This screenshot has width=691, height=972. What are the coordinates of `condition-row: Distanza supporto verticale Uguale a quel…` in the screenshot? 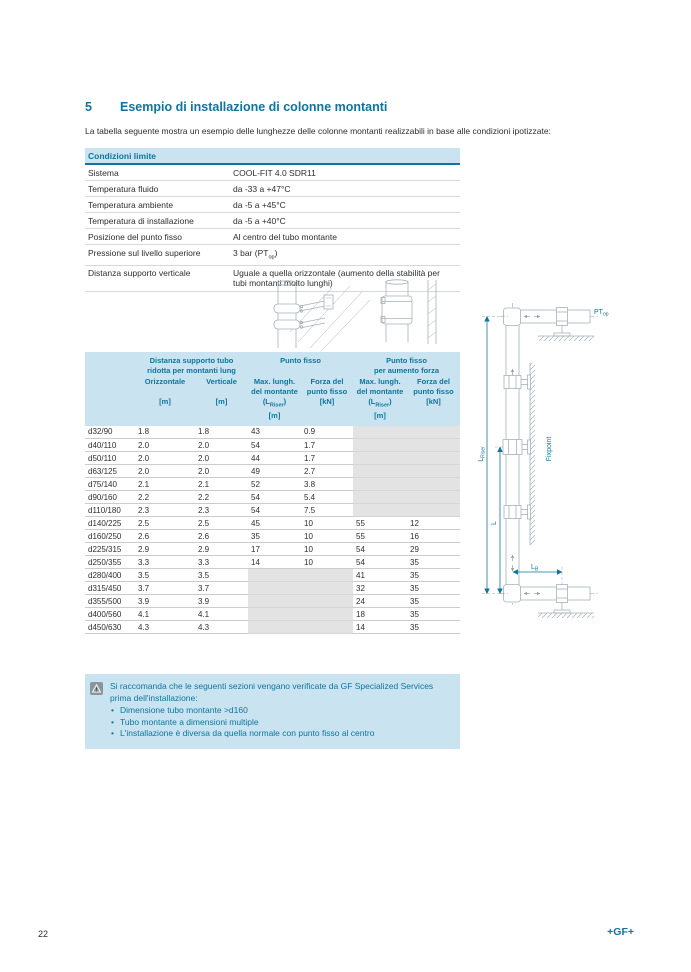 It's located at (272, 279).